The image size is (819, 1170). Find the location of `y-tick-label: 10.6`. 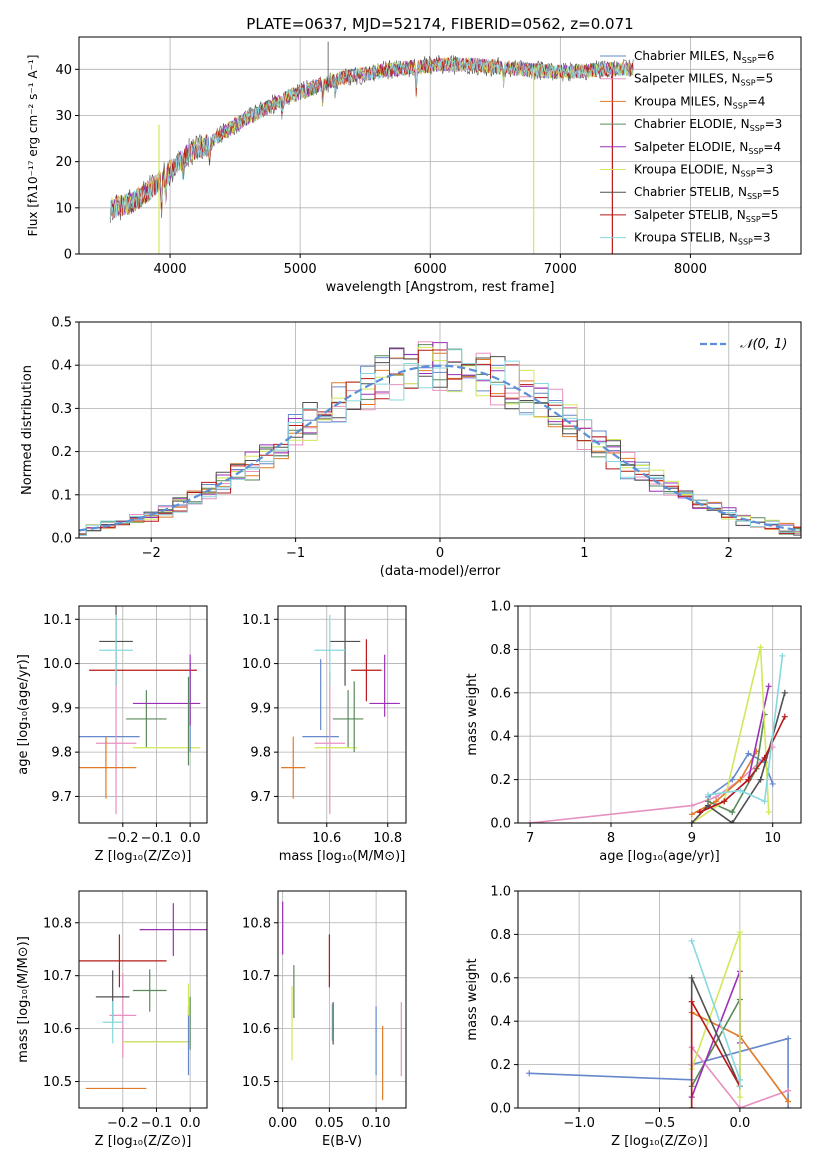

y-tick-label: 10.6 is located at coordinates (256, 1029).